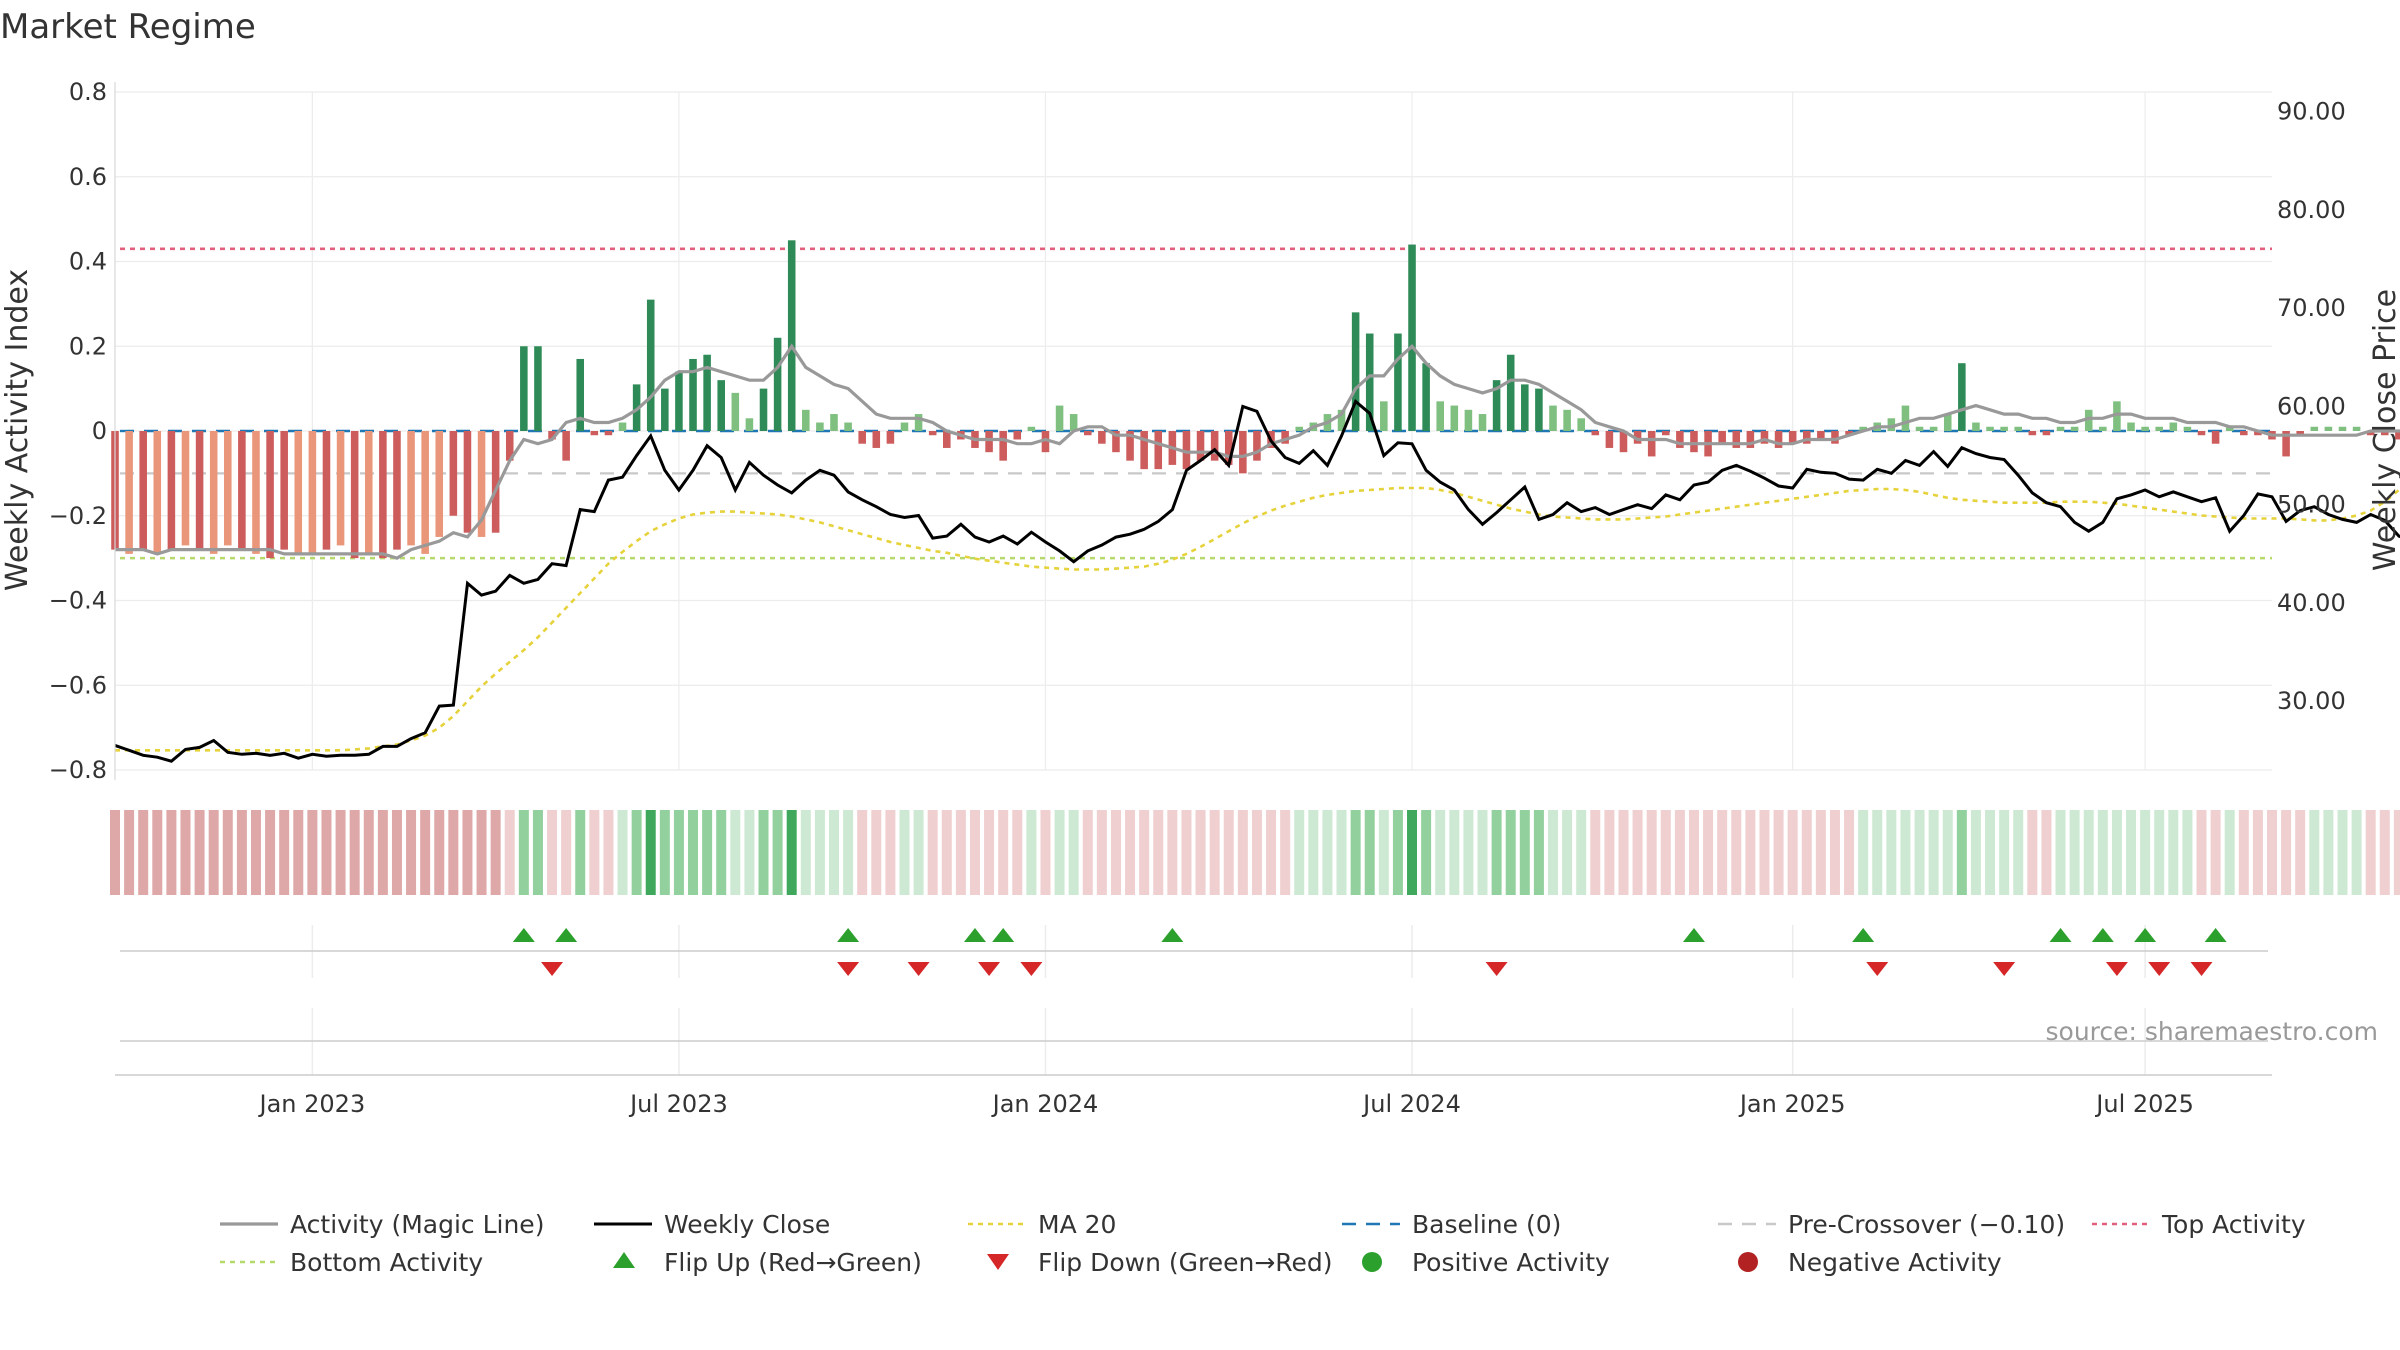 This screenshot has height=1350, width=2400. What do you see at coordinates (1255, 852) in the screenshot?
I see `regime-strip` at bounding box center [1255, 852].